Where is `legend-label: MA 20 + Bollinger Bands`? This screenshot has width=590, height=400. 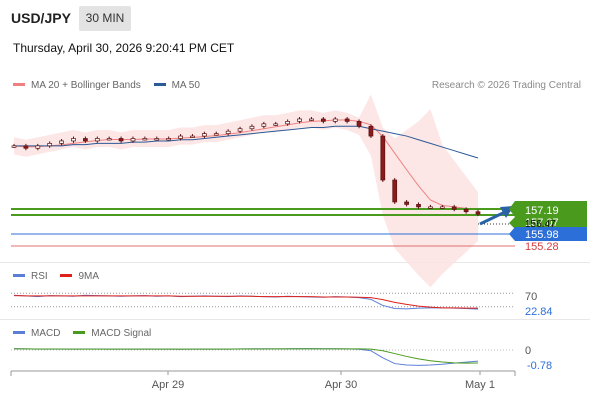
legend-label: MA 20 + Bollinger Bands is located at coordinates (86, 85).